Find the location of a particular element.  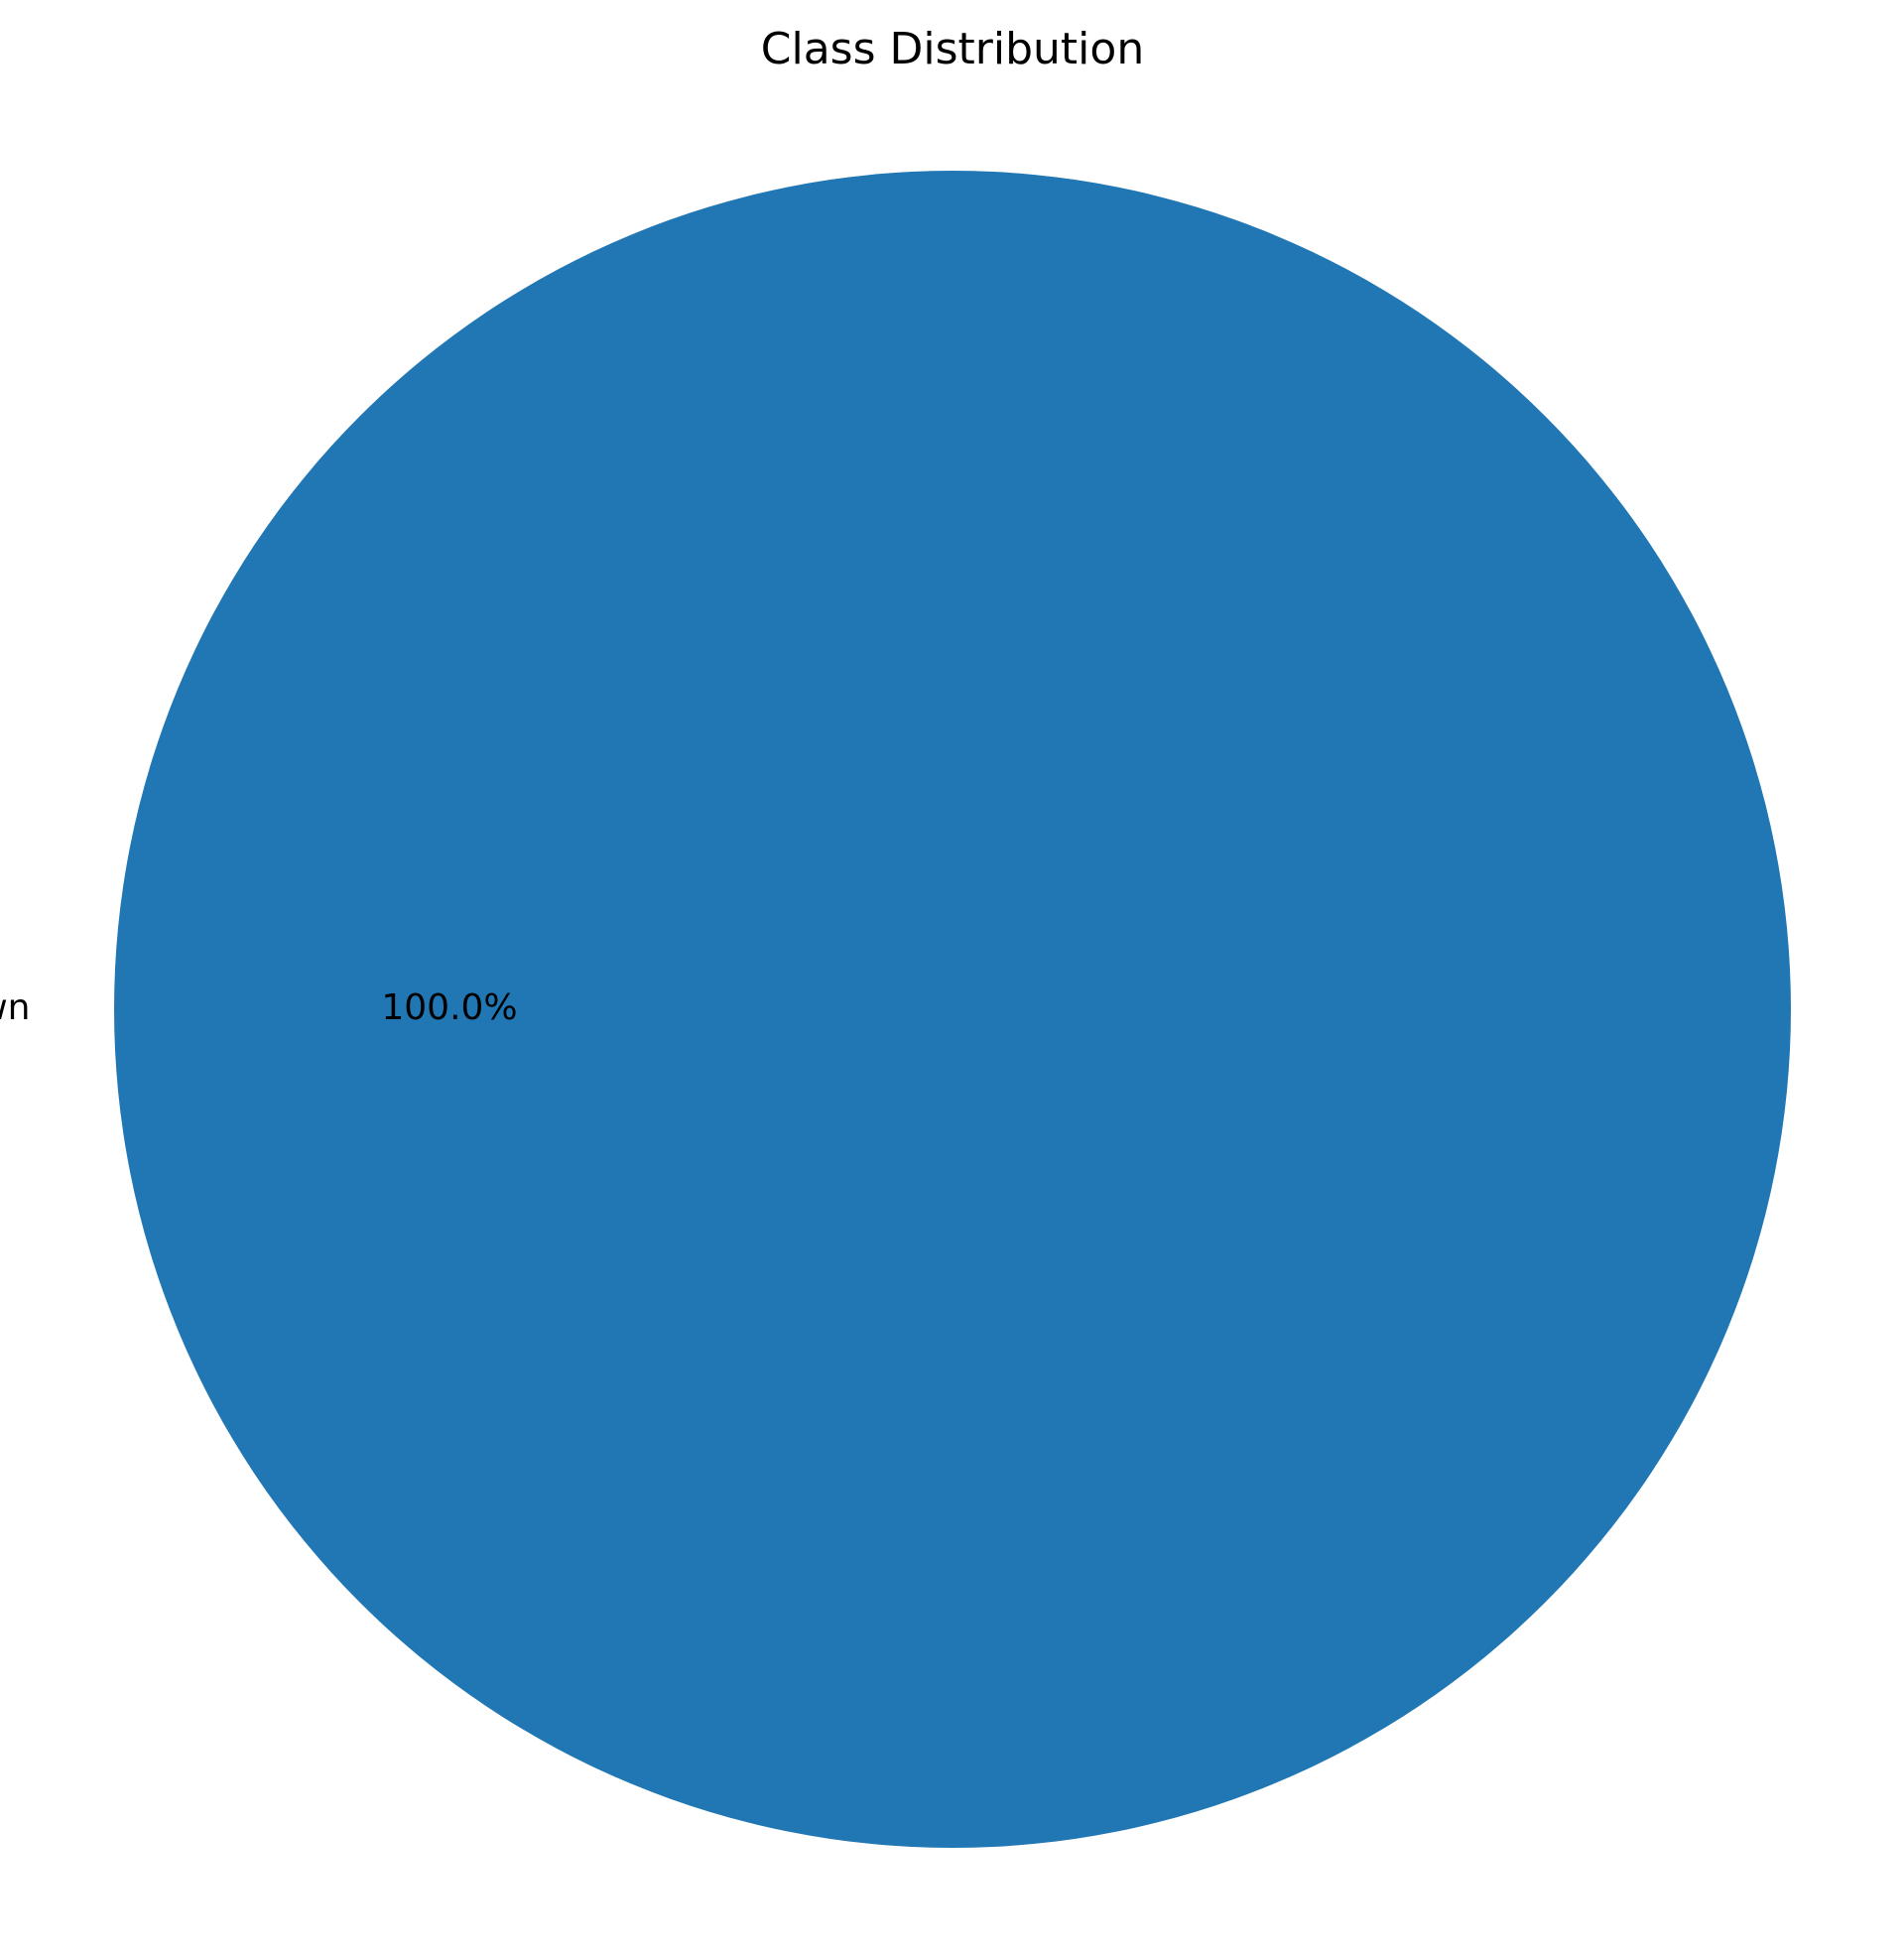

pie-category-label: Unknown is located at coordinates (15, 1007).